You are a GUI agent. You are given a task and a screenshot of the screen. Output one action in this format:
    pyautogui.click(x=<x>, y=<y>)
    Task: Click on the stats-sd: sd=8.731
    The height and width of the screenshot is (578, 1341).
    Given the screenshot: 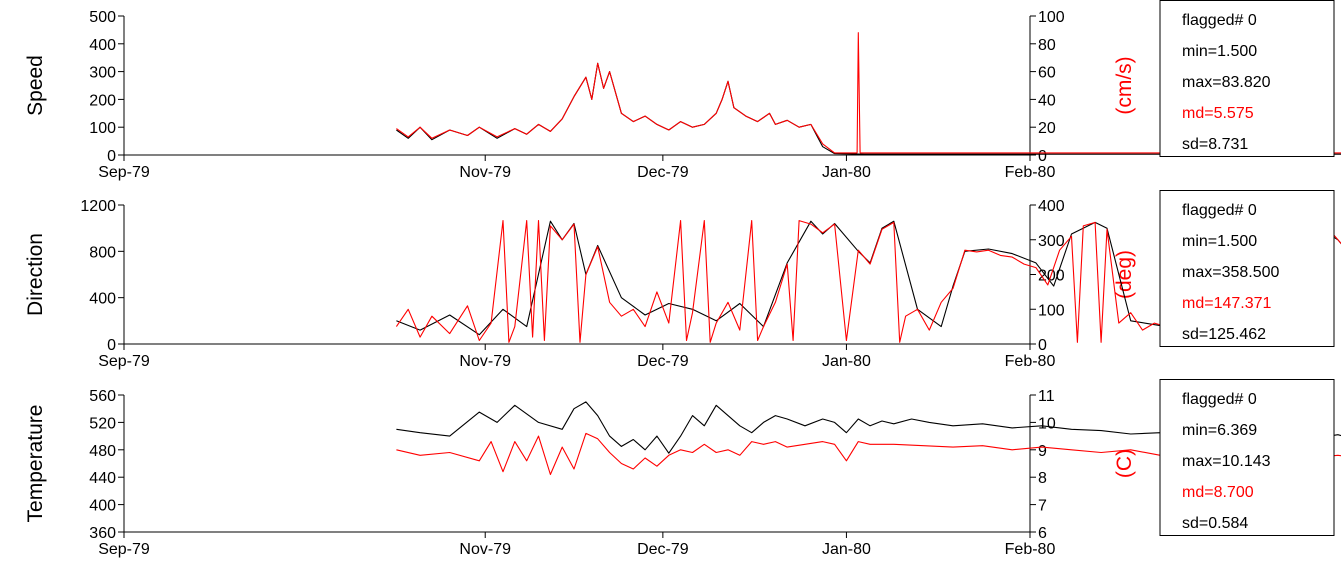 What is the action you would take?
    pyautogui.click(x=1215, y=144)
    